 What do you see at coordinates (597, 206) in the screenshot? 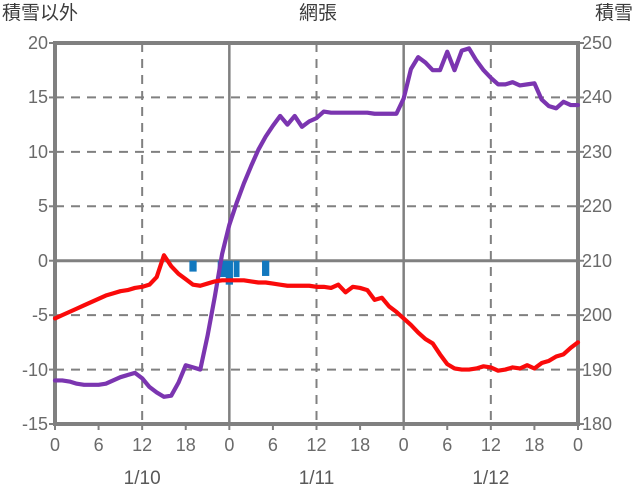
I see `y-tick-right: 220` at bounding box center [597, 206].